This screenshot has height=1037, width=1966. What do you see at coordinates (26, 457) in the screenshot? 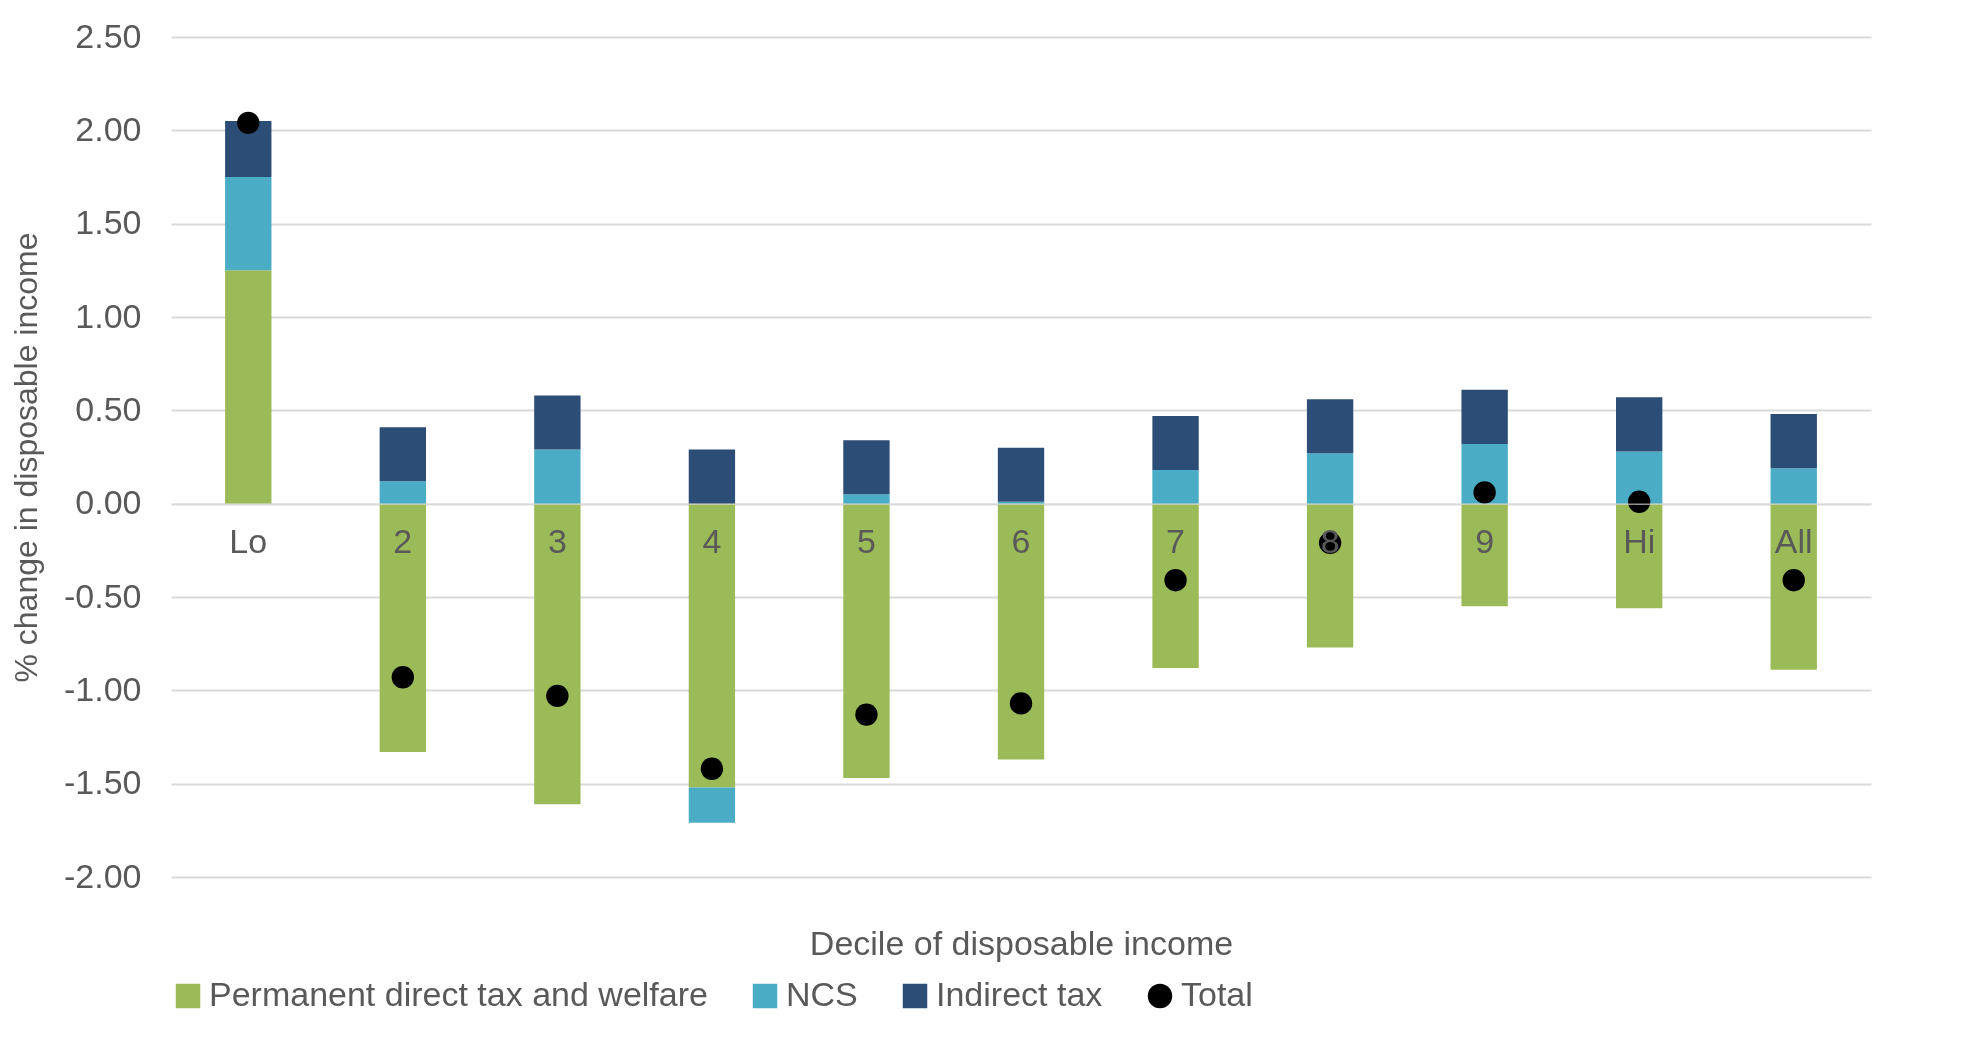
I see `y-axis-title: % change in disposable income` at bounding box center [26, 457].